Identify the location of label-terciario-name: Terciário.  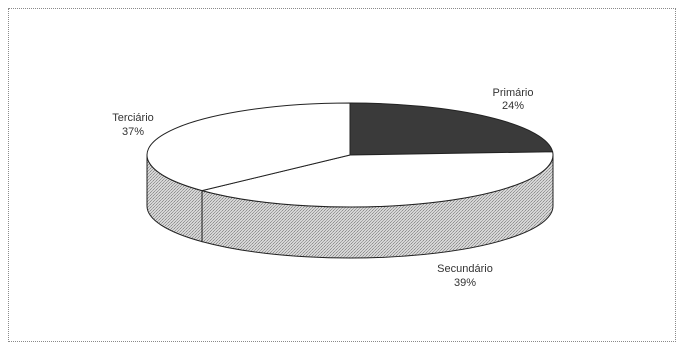
(133, 118).